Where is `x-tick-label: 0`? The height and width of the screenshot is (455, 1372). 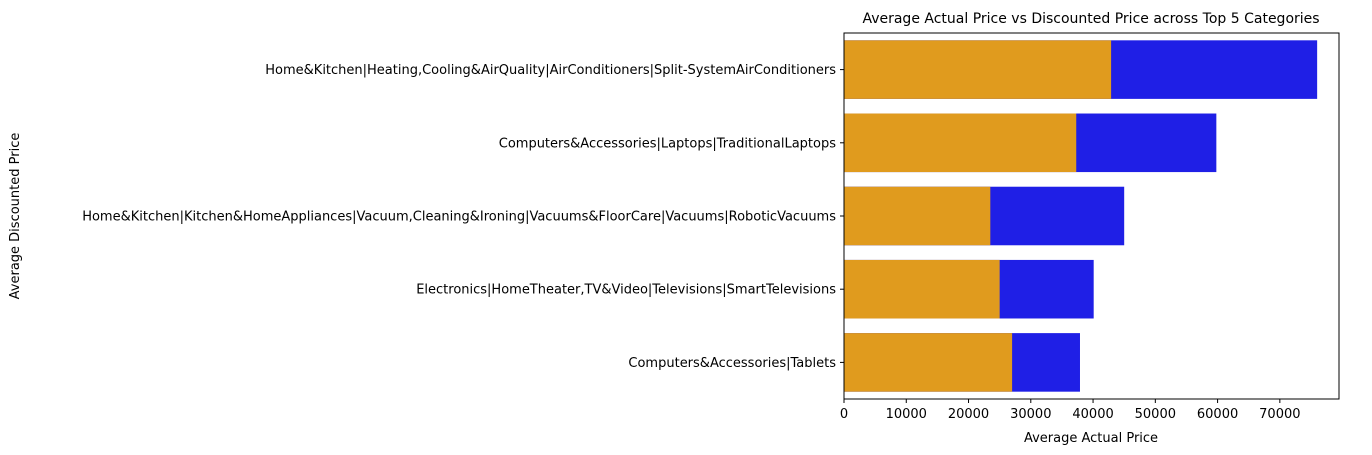
x-tick-label: 0 is located at coordinates (844, 414).